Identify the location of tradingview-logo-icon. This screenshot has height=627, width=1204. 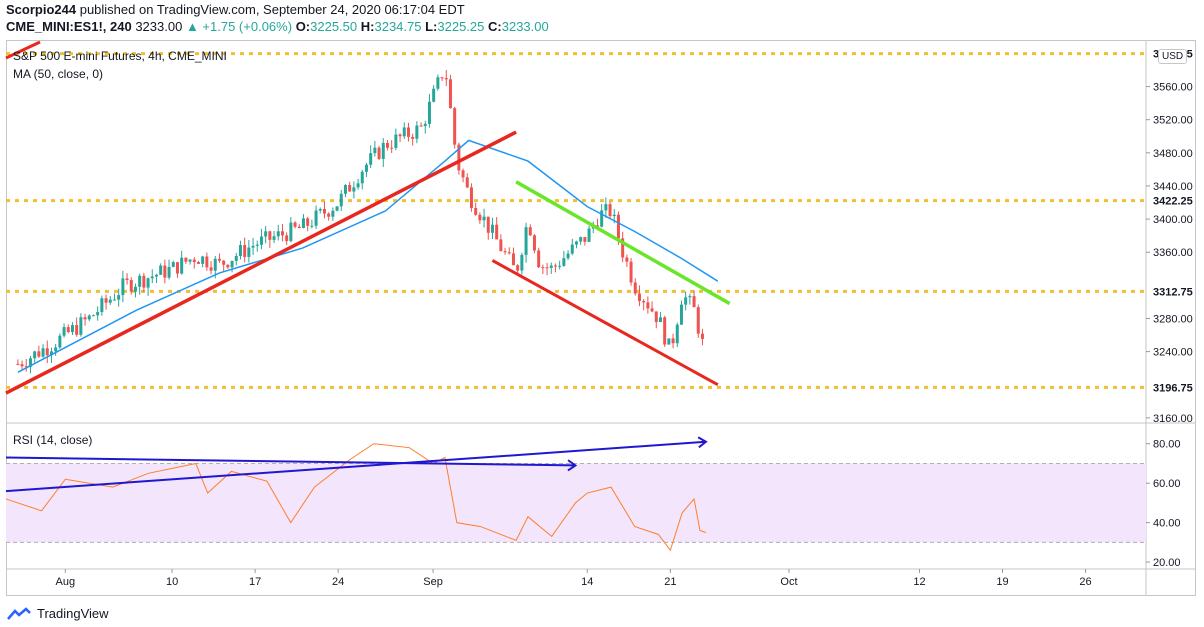
(19, 613).